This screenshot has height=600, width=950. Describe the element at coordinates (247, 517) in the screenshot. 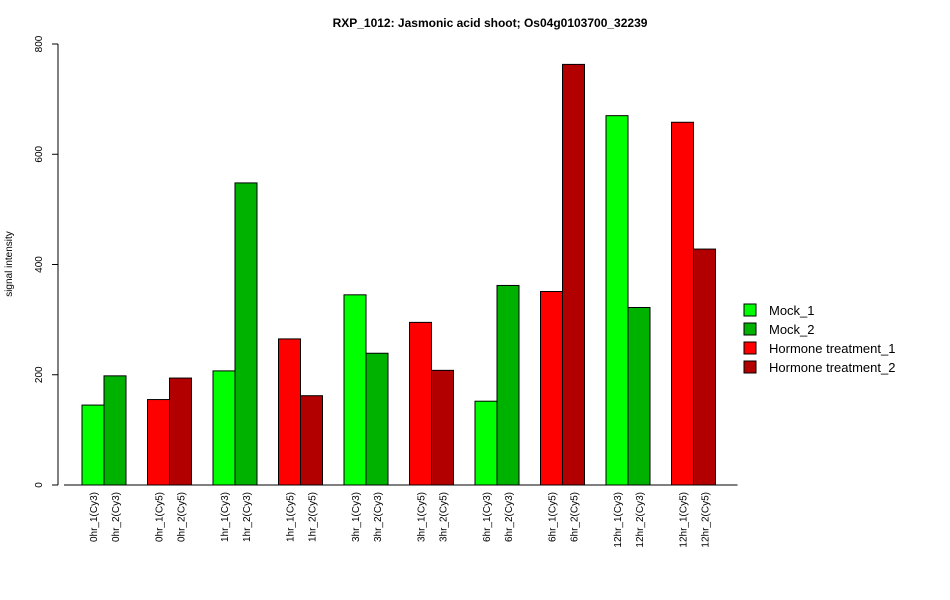

I see `x-tick-label: 1hr_2(Cy3)` at that location.